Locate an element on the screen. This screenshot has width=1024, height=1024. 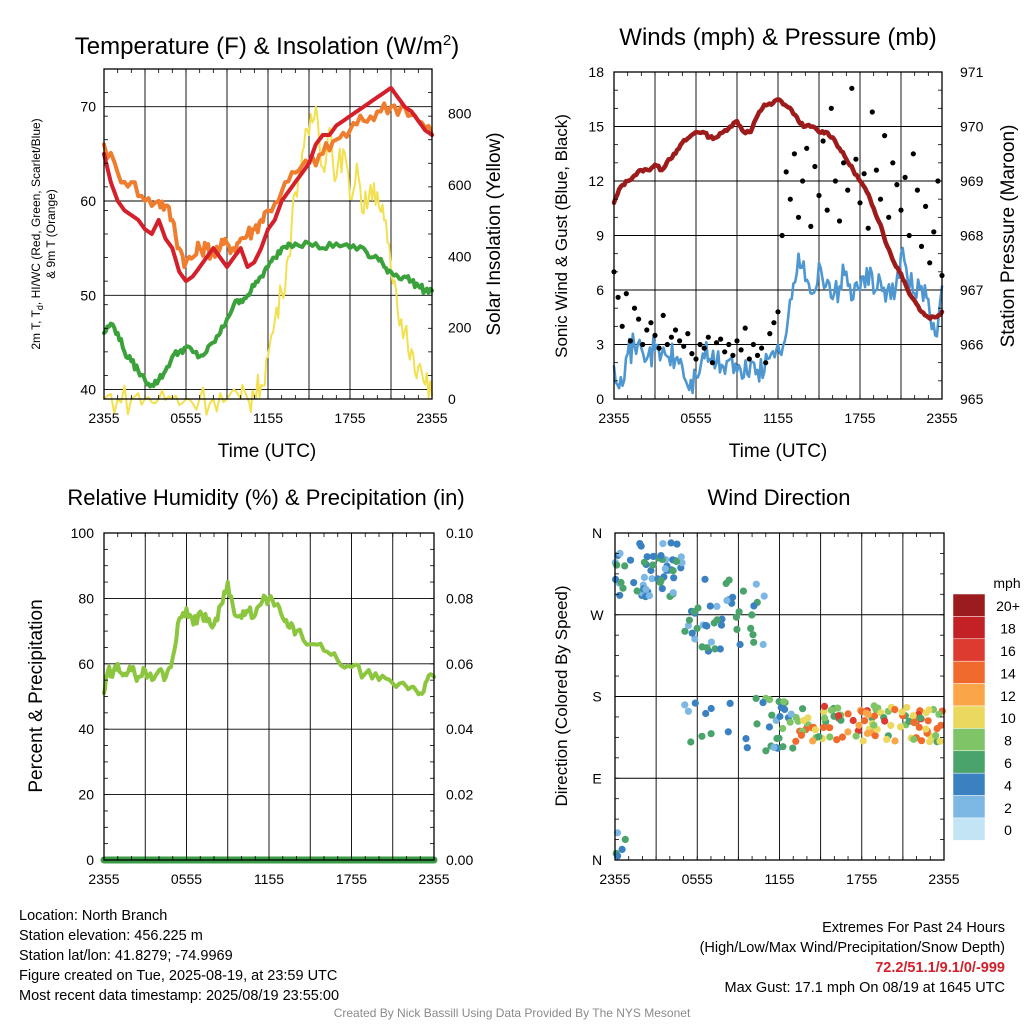
y-tick-label: 20 is located at coordinates (86, 795).